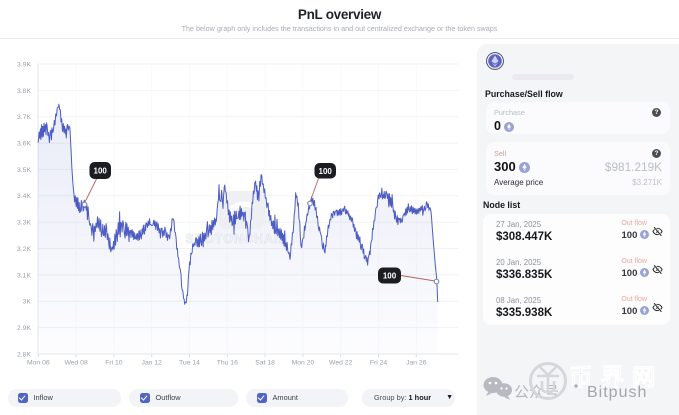 The image size is (679, 415). What do you see at coordinates (24, 64) in the screenshot?
I see `svg-text: 3.9K` at bounding box center [24, 64].